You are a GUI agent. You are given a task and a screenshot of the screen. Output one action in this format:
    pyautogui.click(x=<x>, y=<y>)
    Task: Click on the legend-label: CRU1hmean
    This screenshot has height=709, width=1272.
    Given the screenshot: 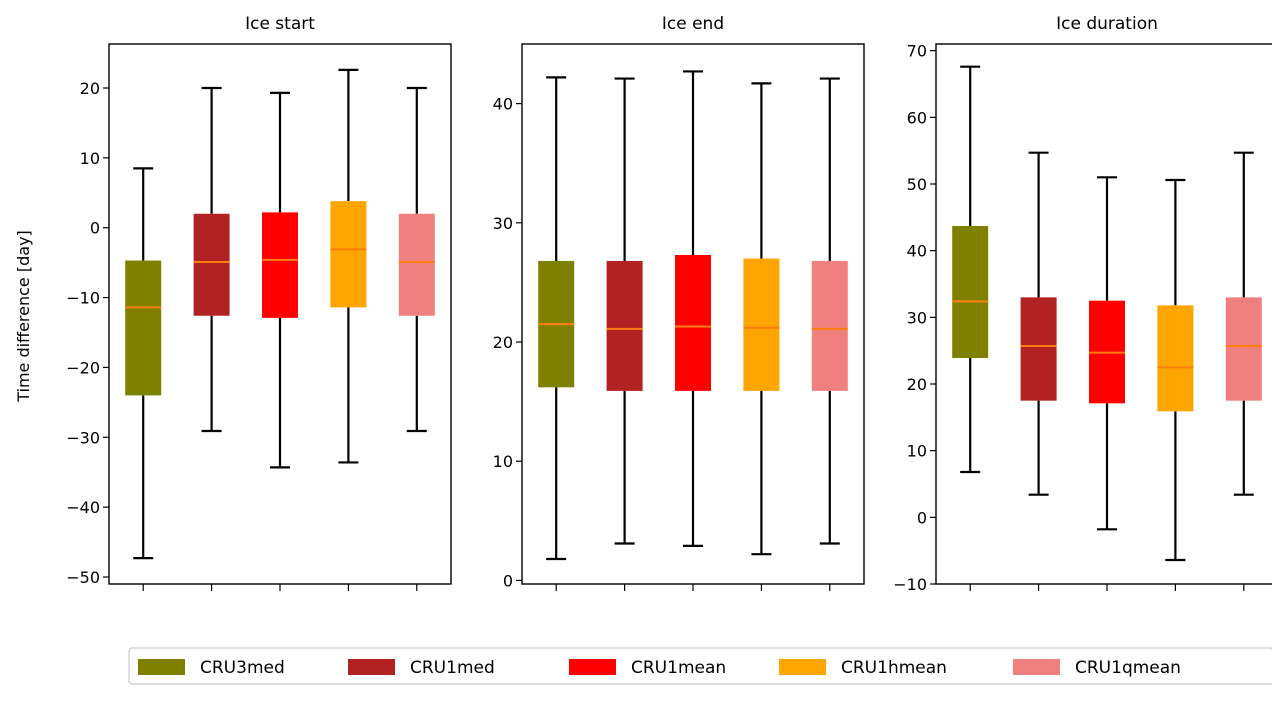 What is the action you would take?
    pyautogui.click(x=894, y=668)
    